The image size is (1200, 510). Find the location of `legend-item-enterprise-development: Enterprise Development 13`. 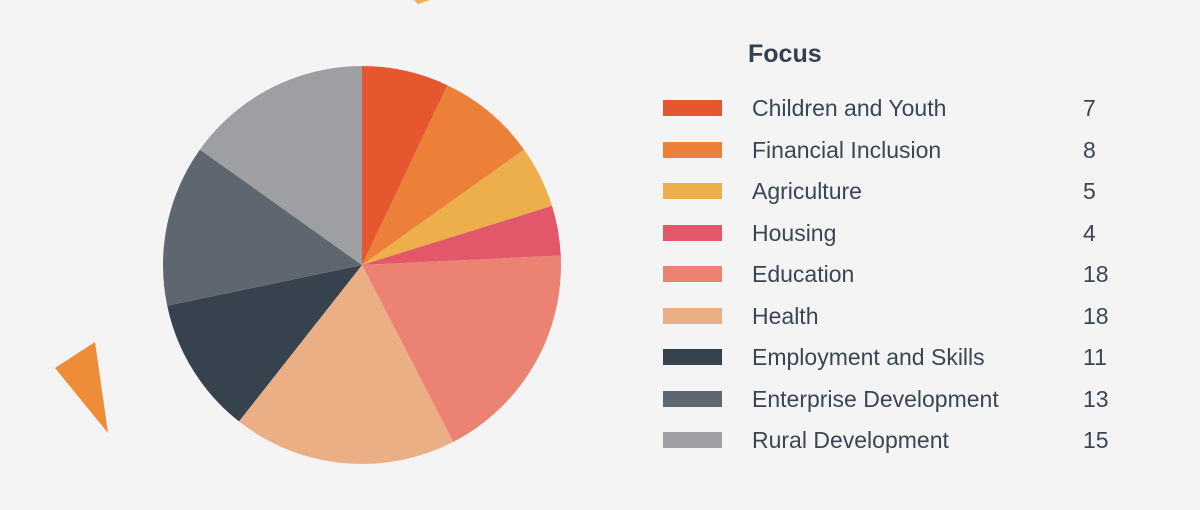

legend-item-enterprise-development: Enterprise Development 13 is located at coordinates (898, 400).